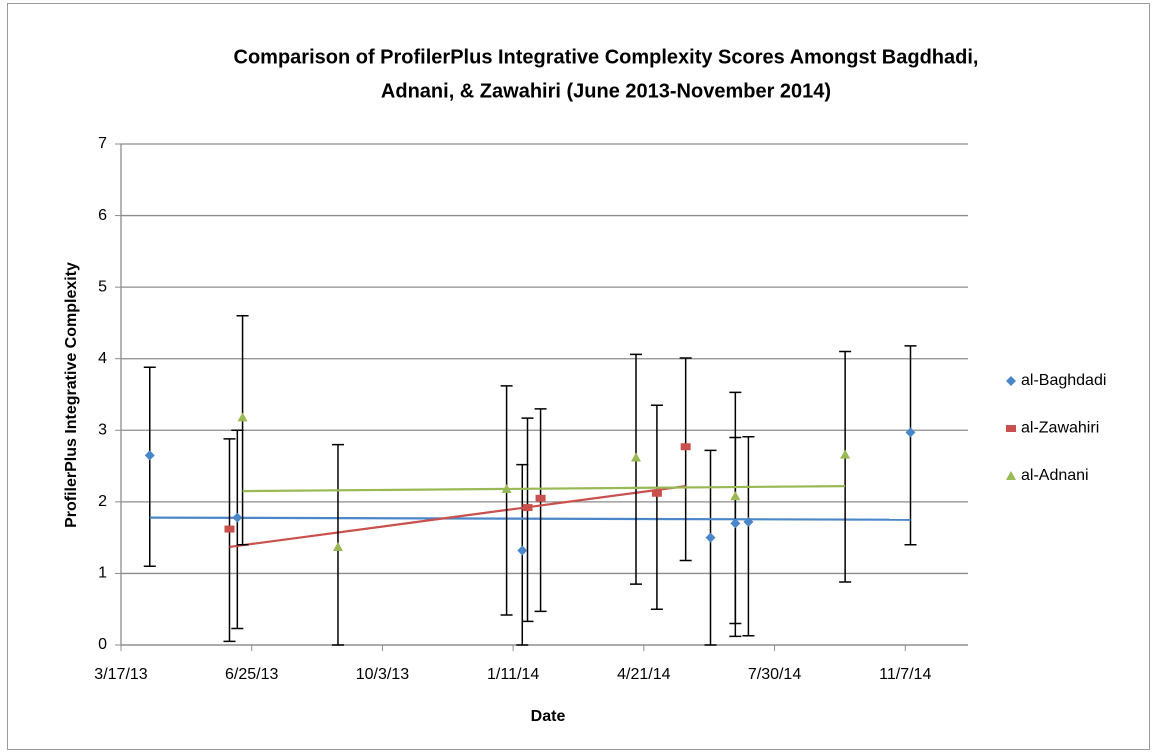  Describe the element at coordinates (382, 674) in the screenshot. I see `x-tick-label: 10/3/13` at that location.